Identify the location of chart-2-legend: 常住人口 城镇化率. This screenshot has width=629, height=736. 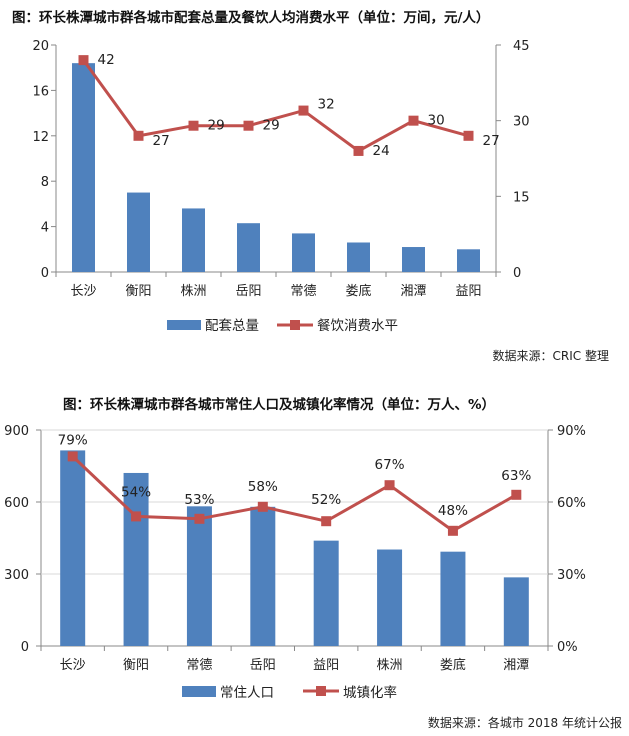
(289, 692).